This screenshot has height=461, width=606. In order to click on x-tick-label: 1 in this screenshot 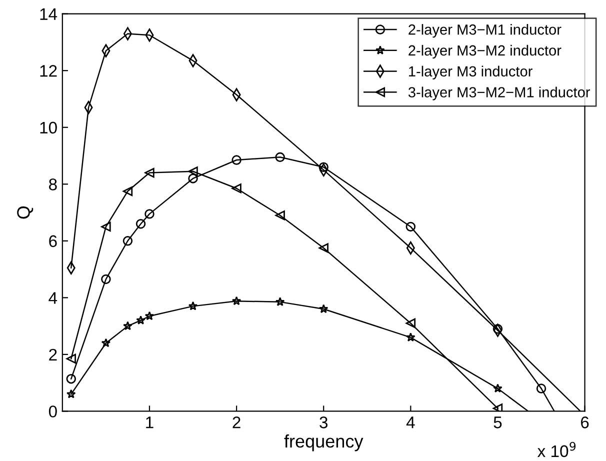, I will do `click(150, 422)`.